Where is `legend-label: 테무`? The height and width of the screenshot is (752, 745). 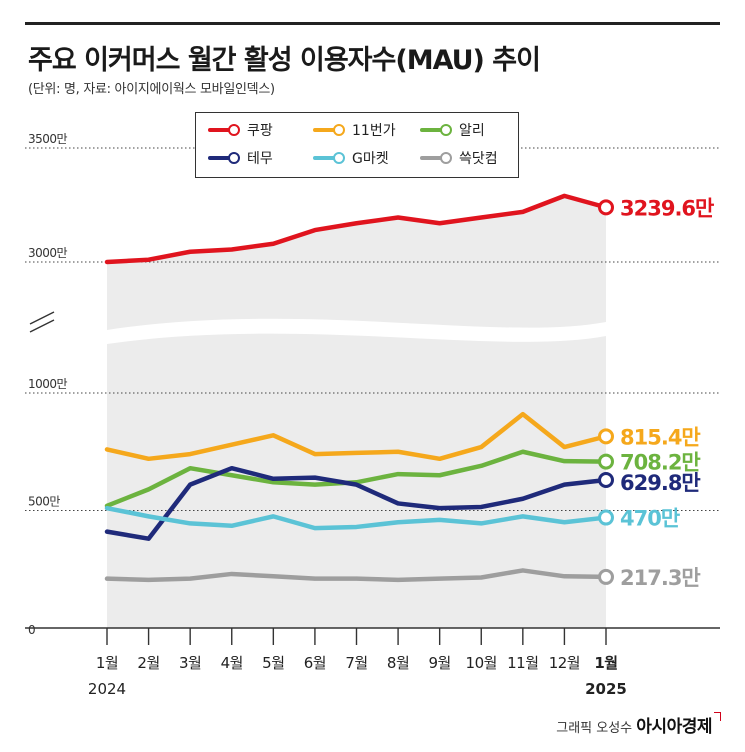 legend-label: 테무 is located at coordinates (260, 159).